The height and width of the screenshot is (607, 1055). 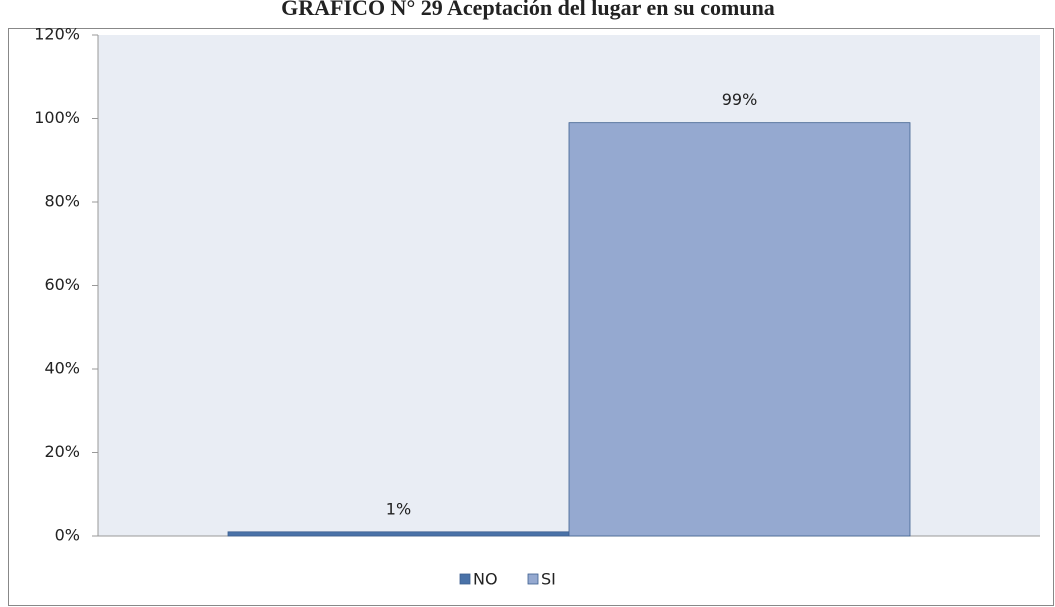 What do you see at coordinates (67, 535) in the screenshot?
I see `y-tick-label: 0%` at bounding box center [67, 535].